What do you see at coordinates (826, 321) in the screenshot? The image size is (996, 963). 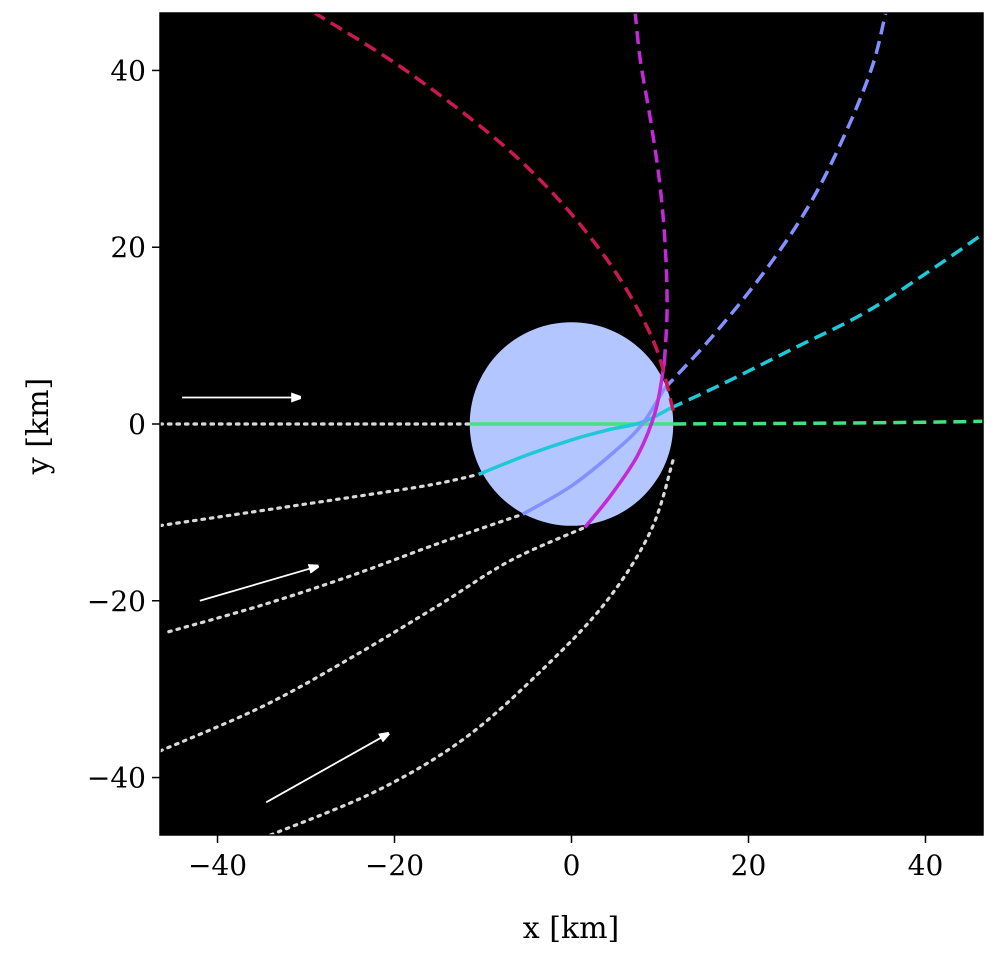 I see `trajectory-2-outgoing` at bounding box center [826, 321].